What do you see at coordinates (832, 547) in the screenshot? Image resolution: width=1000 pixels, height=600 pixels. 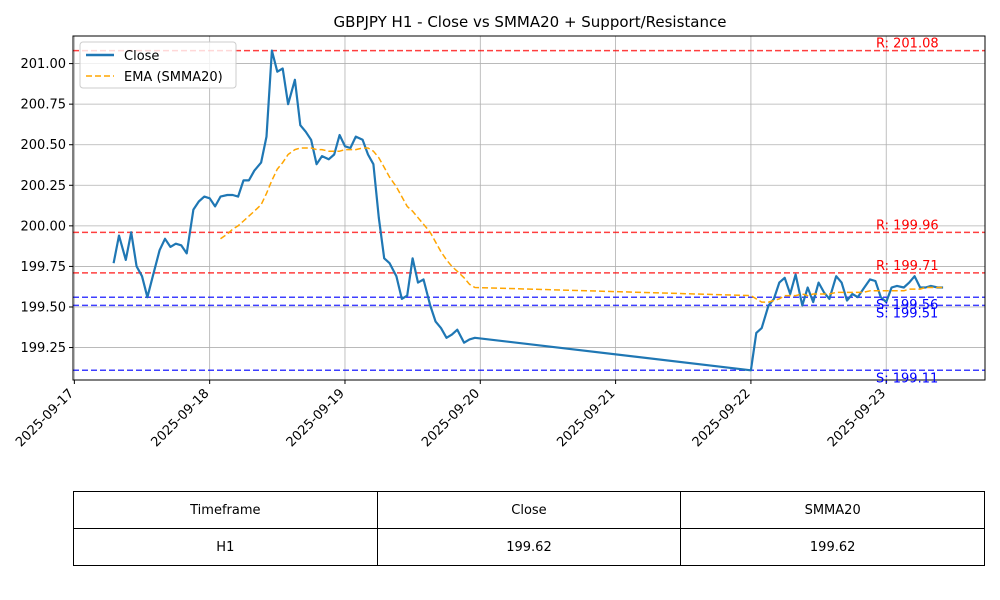 I see `cell-smma20: 199.62` at bounding box center [832, 547].